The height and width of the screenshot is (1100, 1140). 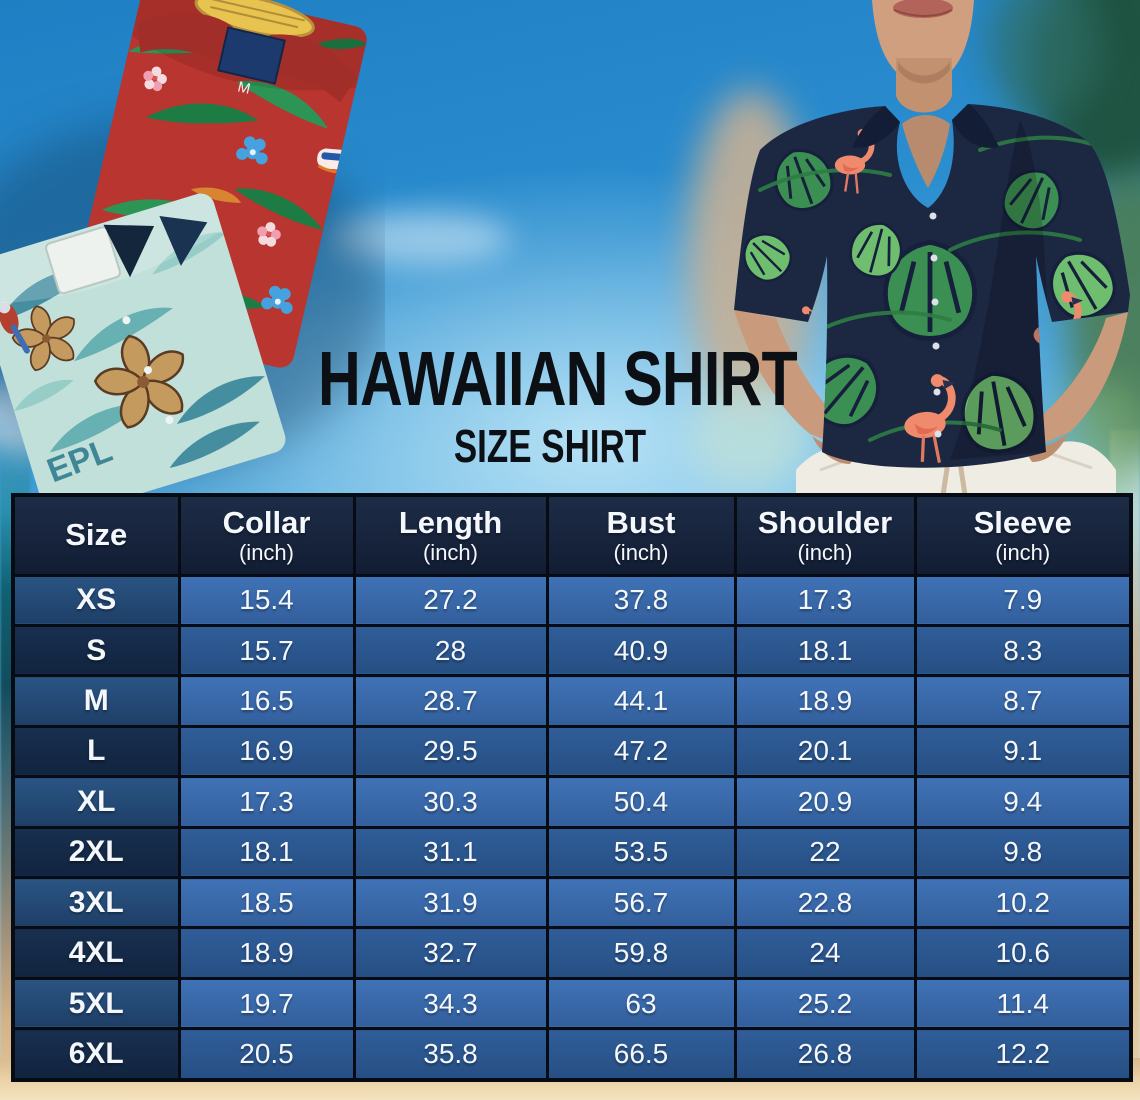 What do you see at coordinates (825, 802) in the screenshot?
I see `shoulder-value-cell: 20.9` at bounding box center [825, 802].